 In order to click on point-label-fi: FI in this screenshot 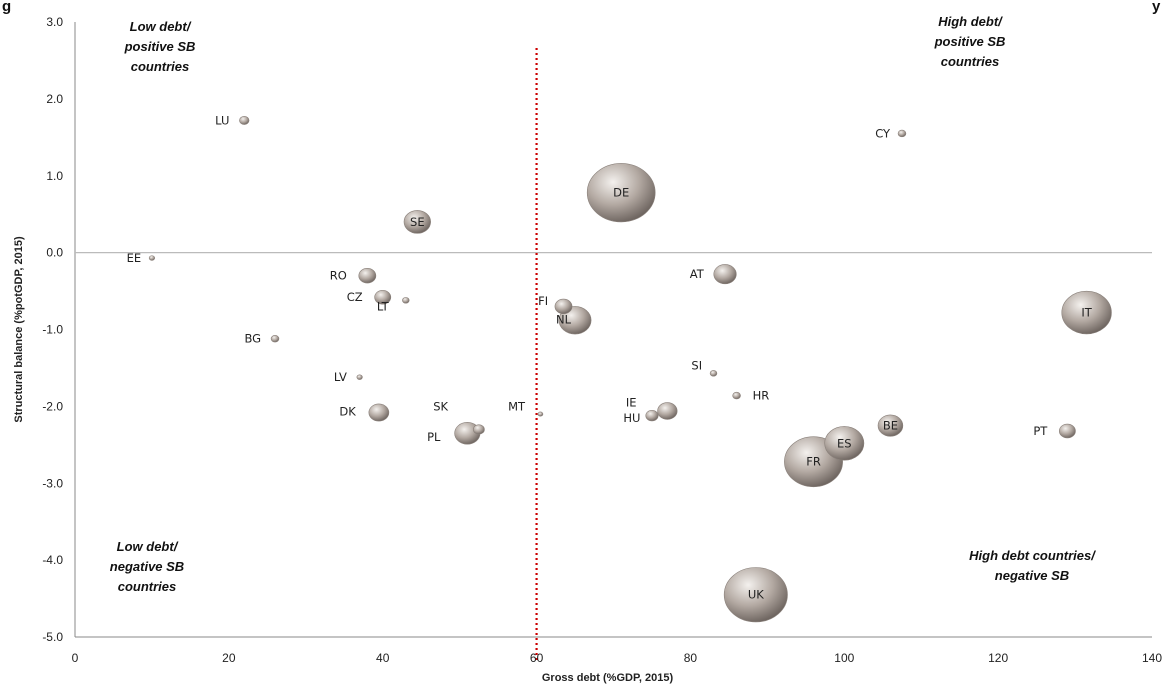, I will do `click(543, 301)`.